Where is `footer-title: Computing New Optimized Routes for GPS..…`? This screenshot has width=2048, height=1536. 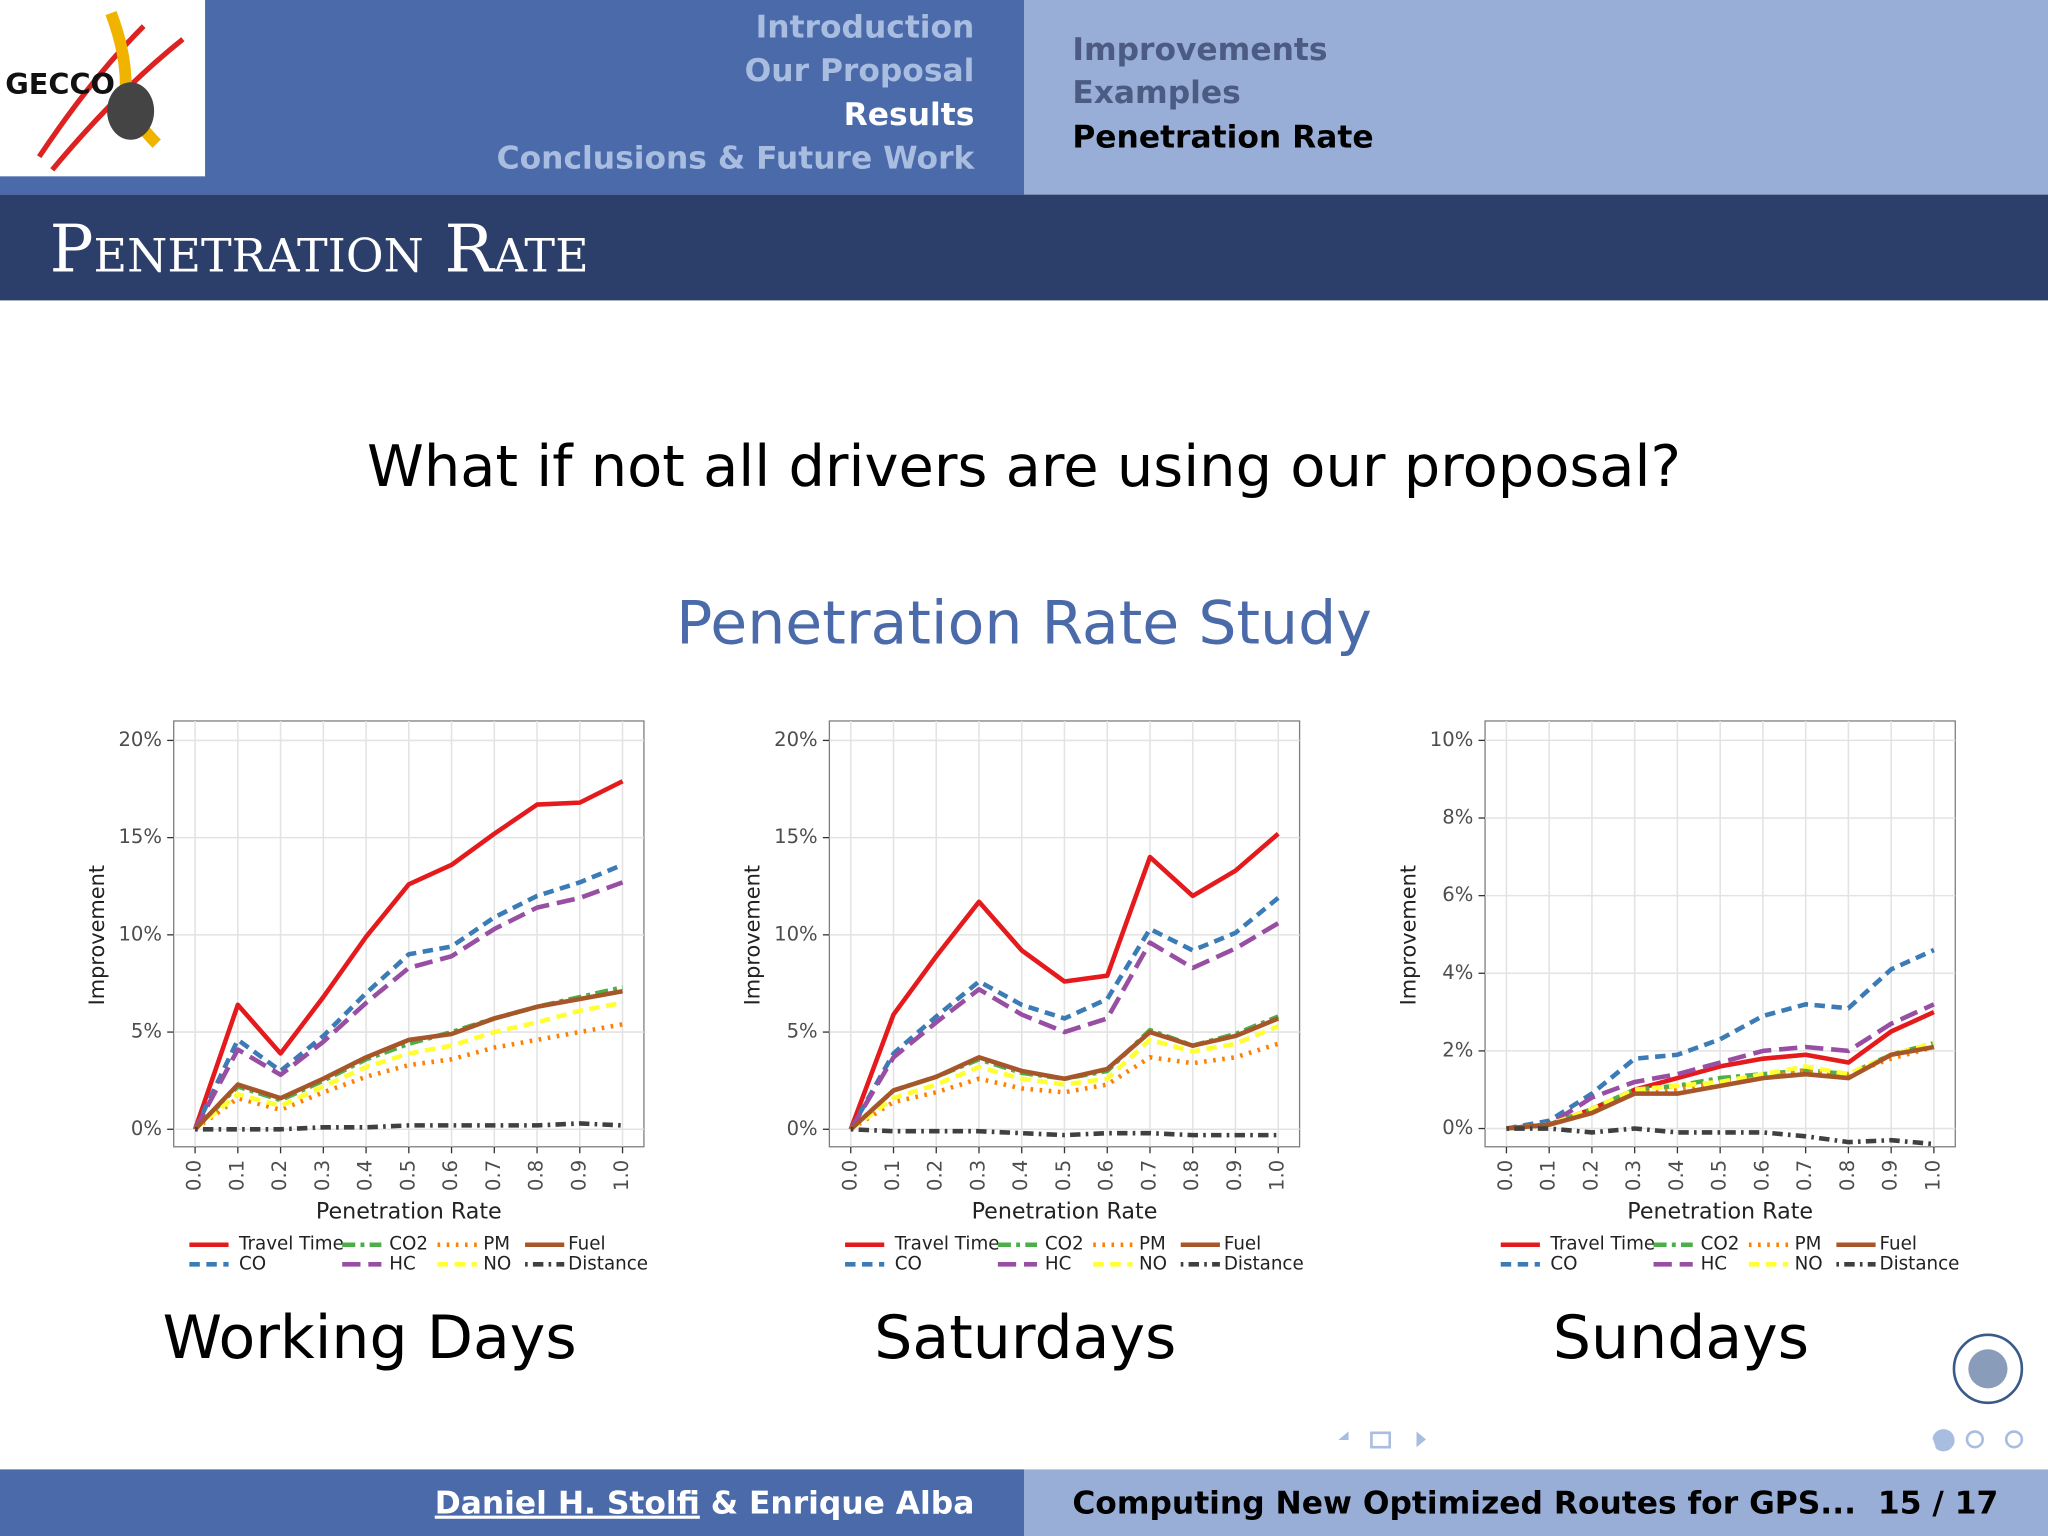
footer-title: Computing New Optimized Routes for GPS..… is located at coordinates (1464, 1504).